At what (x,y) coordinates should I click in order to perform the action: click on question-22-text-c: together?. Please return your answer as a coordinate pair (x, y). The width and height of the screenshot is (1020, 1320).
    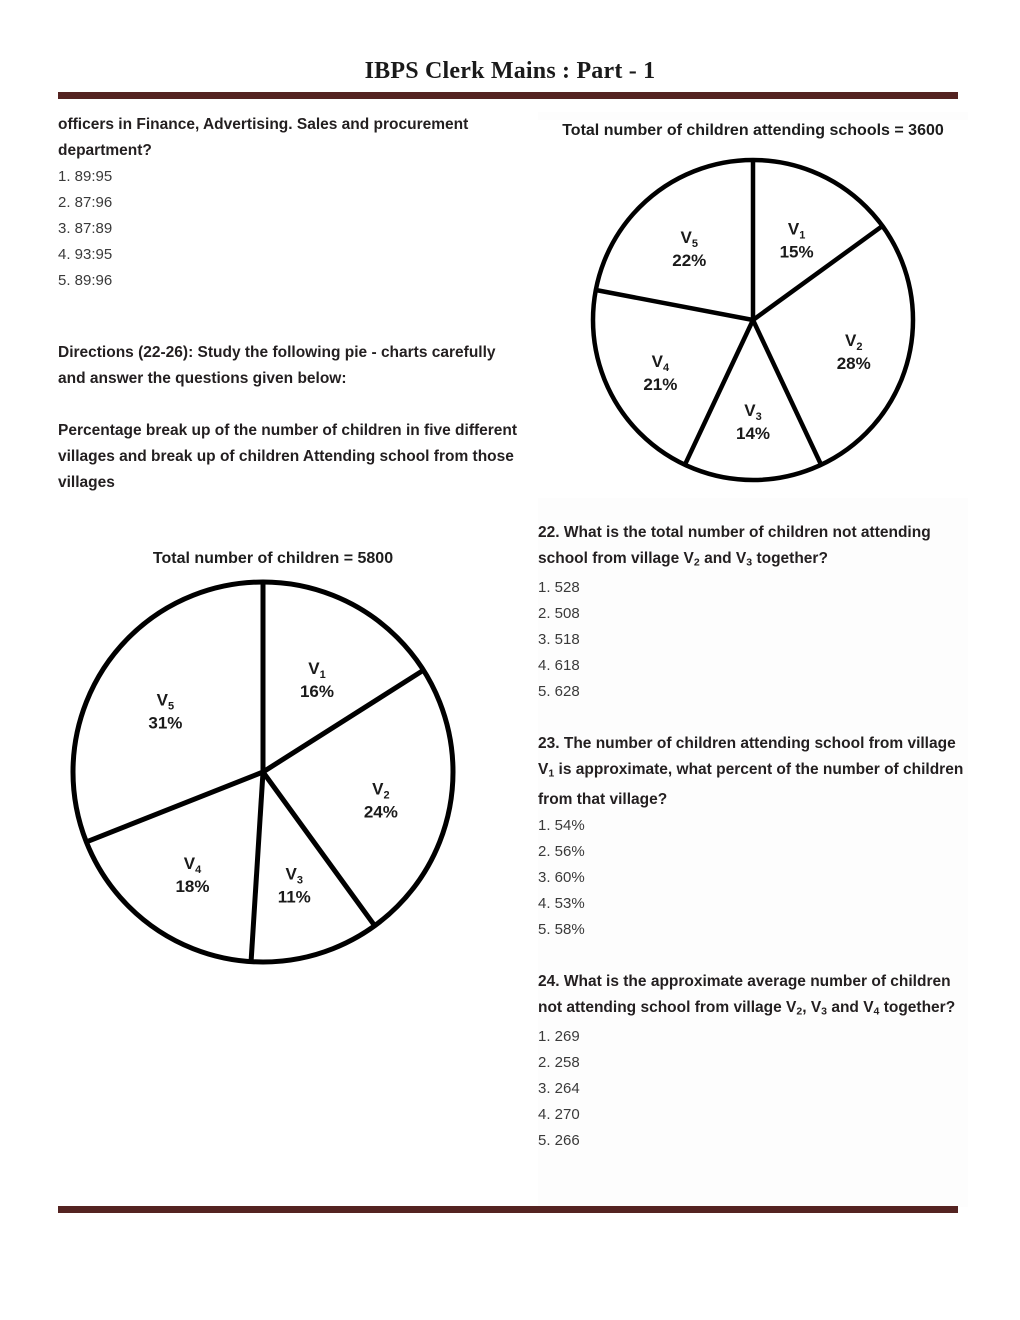
    Looking at the image, I should click on (790, 558).